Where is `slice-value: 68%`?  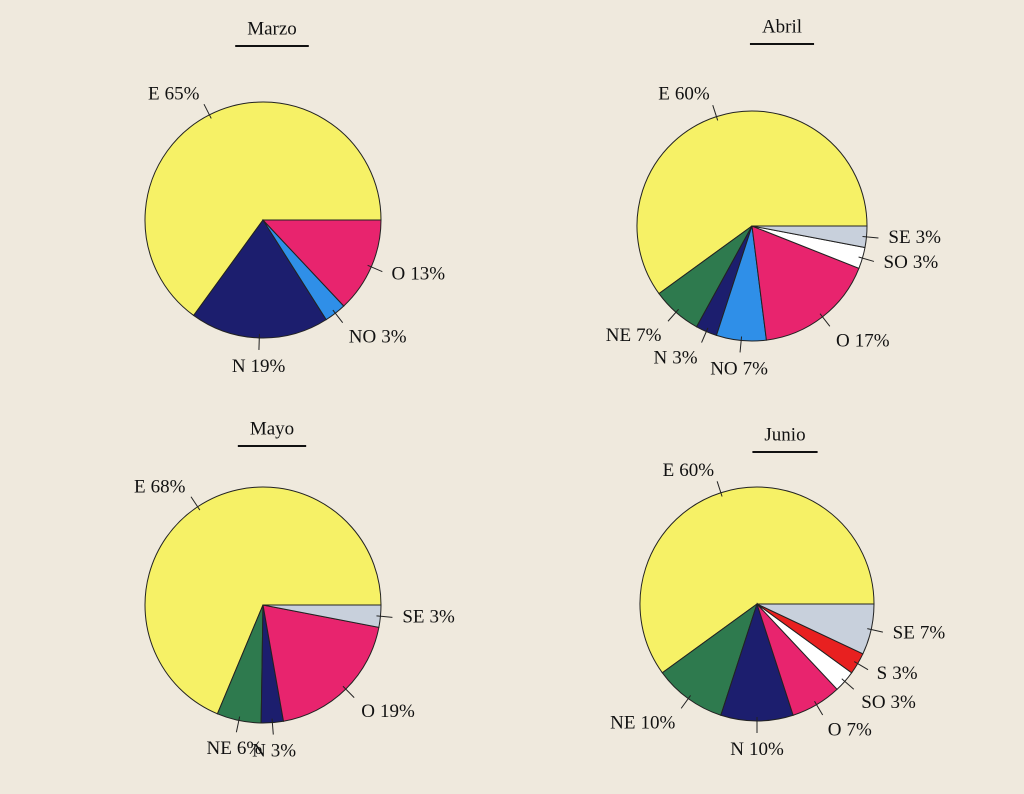 slice-value: 68% is located at coordinates (168, 487).